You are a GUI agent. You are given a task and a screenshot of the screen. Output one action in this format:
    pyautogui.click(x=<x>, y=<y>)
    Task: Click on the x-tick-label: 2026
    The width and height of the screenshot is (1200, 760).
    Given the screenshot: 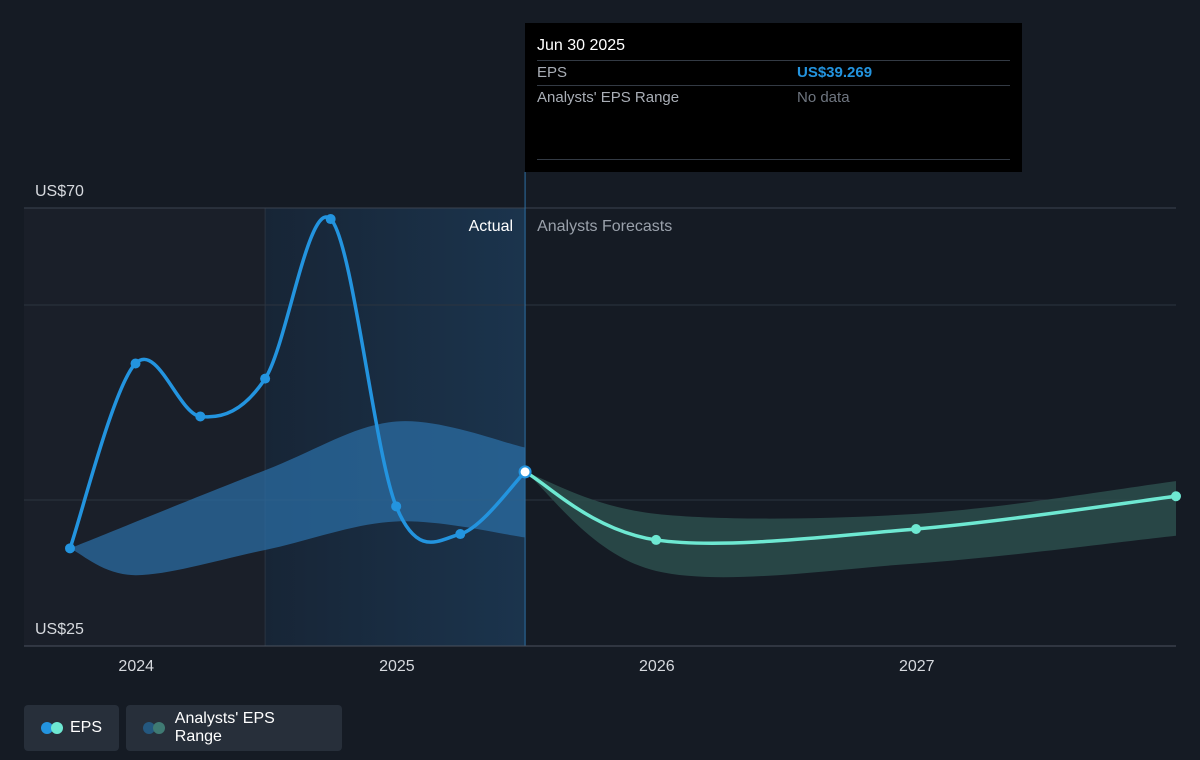 What is the action you would take?
    pyautogui.click(x=657, y=666)
    